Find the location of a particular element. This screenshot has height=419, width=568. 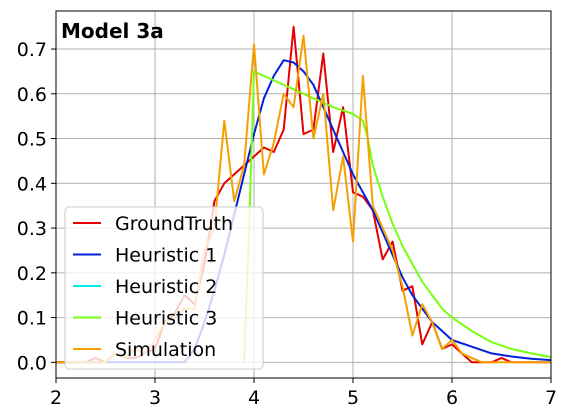

legend-label-heuristic-1: Heuristic 1 is located at coordinates (166, 256).